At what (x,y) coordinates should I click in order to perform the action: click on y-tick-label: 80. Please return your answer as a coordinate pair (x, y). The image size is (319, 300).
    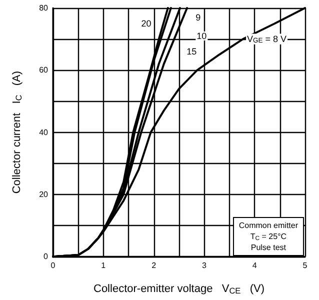
    Looking at the image, I should click on (44, 8).